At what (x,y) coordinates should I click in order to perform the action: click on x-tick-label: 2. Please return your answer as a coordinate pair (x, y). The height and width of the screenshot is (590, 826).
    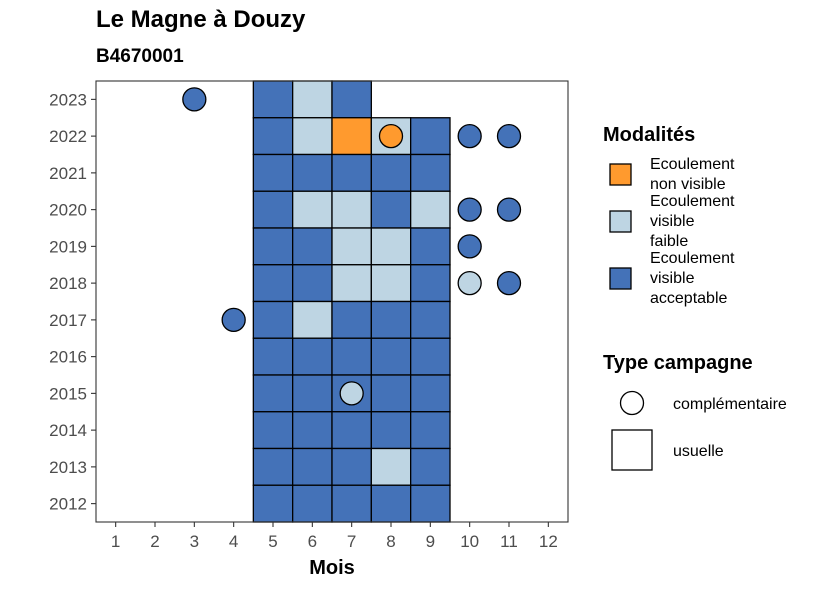
    Looking at the image, I should click on (154, 541).